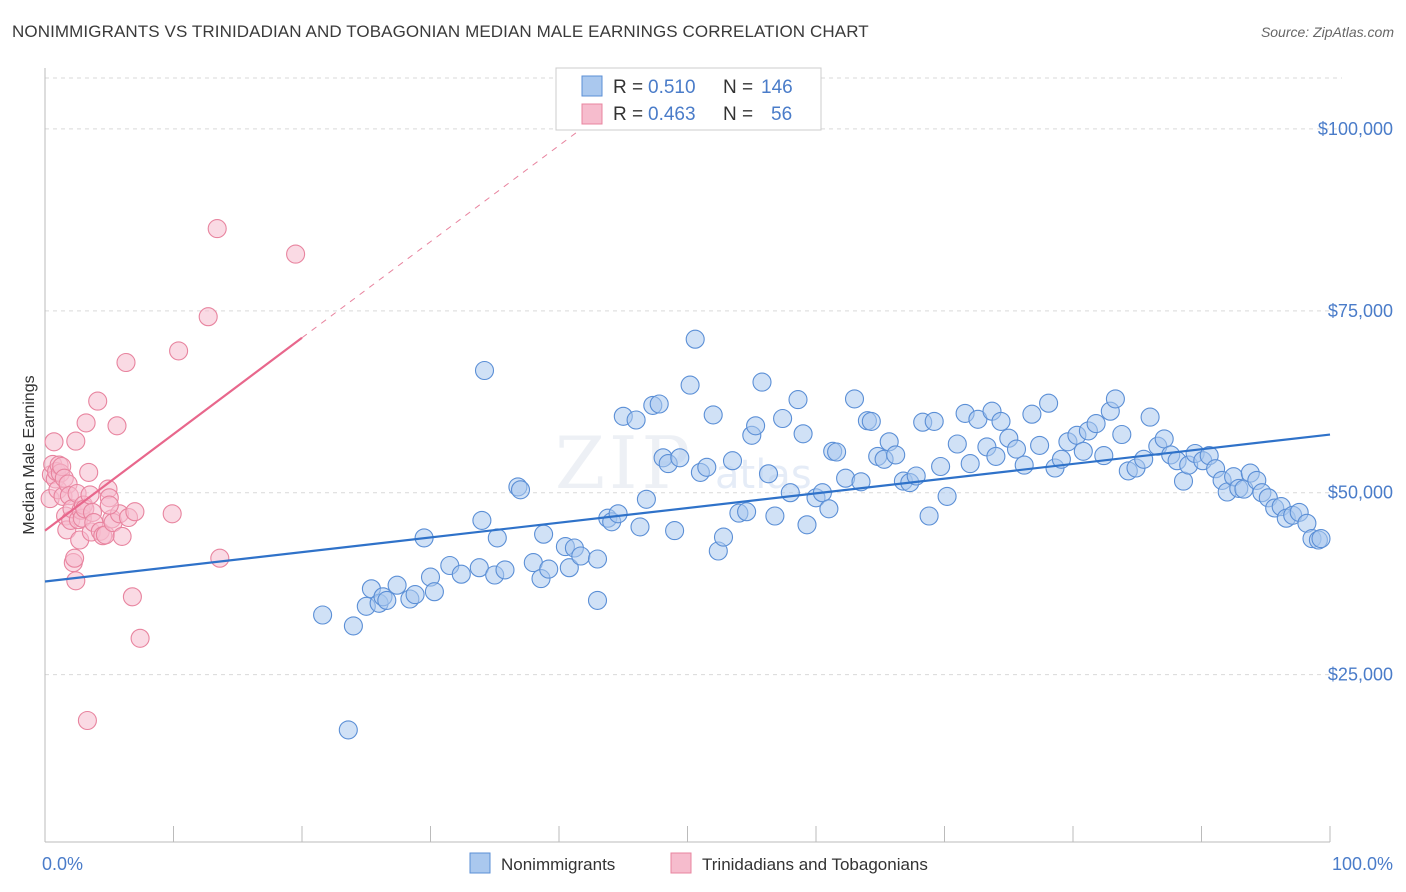 Image resolution: width=1406 pixels, height=892 pixels. Describe the element at coordinates (672, 87) in the screenshot. I see `stats-r-value-blue: 0.510` at that location.